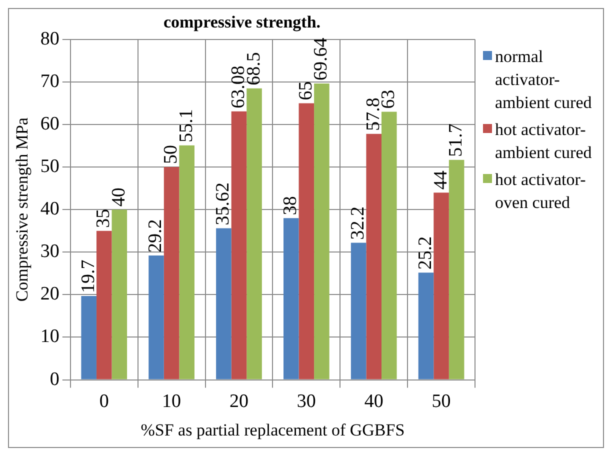 The image size is (612, 456). Describe the element at coordinates (50, 39) in the screenshot. I see `y-tick-label: 80` at that location.